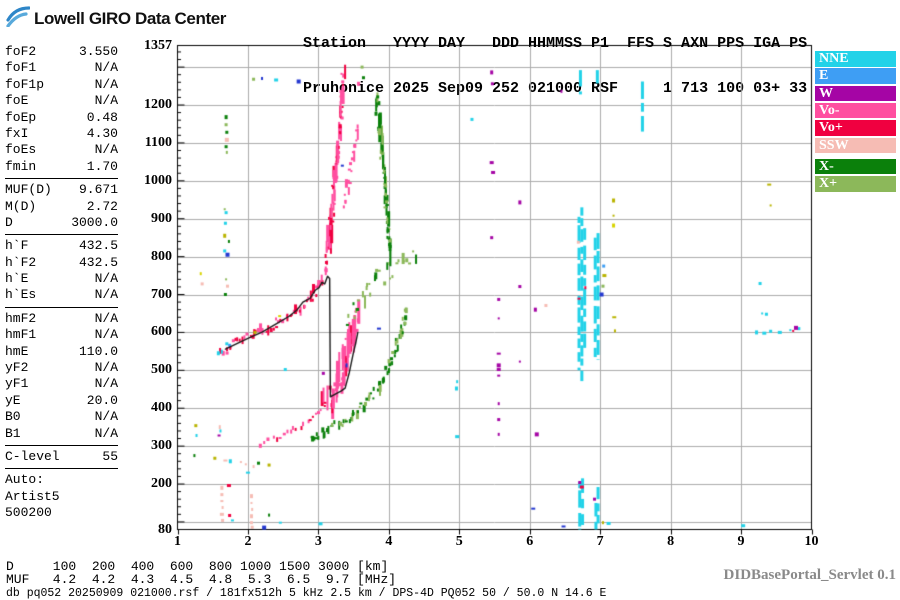  Describe the element at coordinates (98, 190) in the screenshot. I see `param-value: 9.671` at that location.